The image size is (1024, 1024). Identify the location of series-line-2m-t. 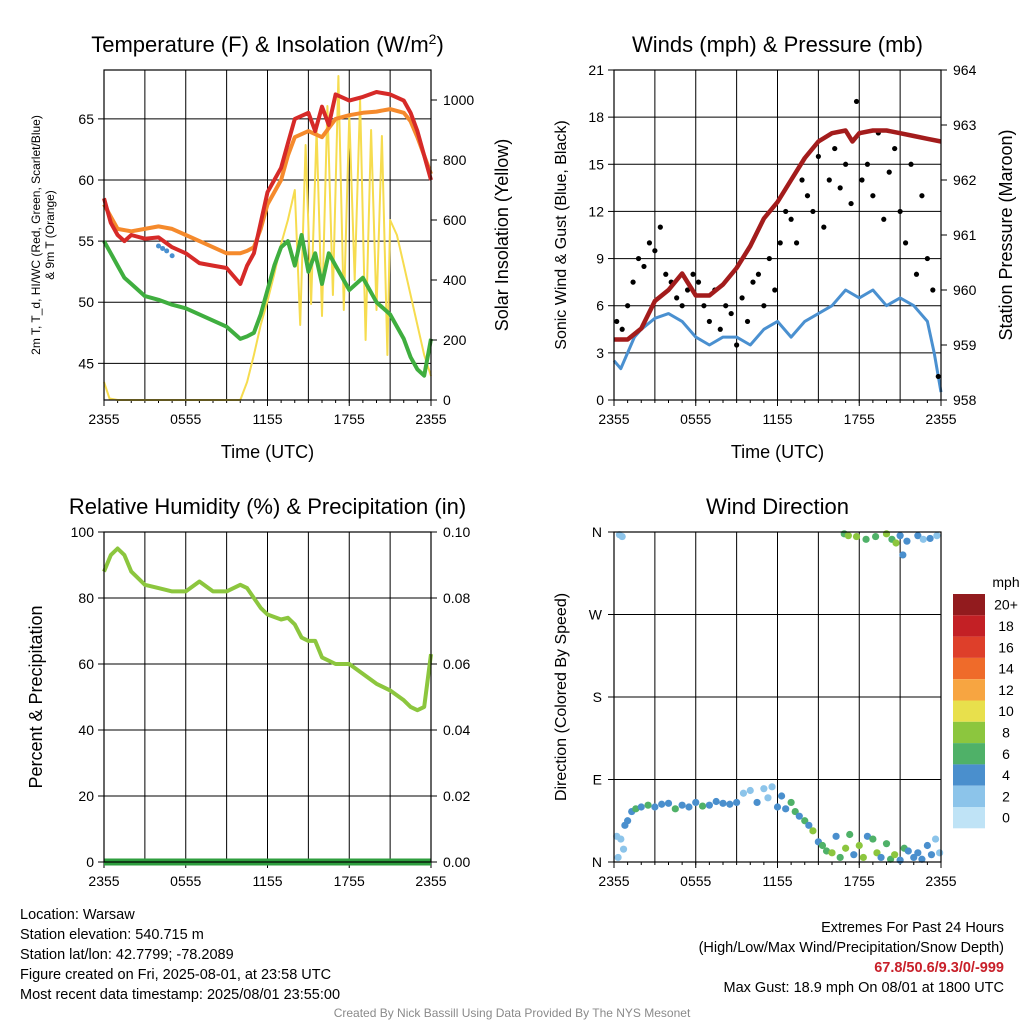
(267, 188).